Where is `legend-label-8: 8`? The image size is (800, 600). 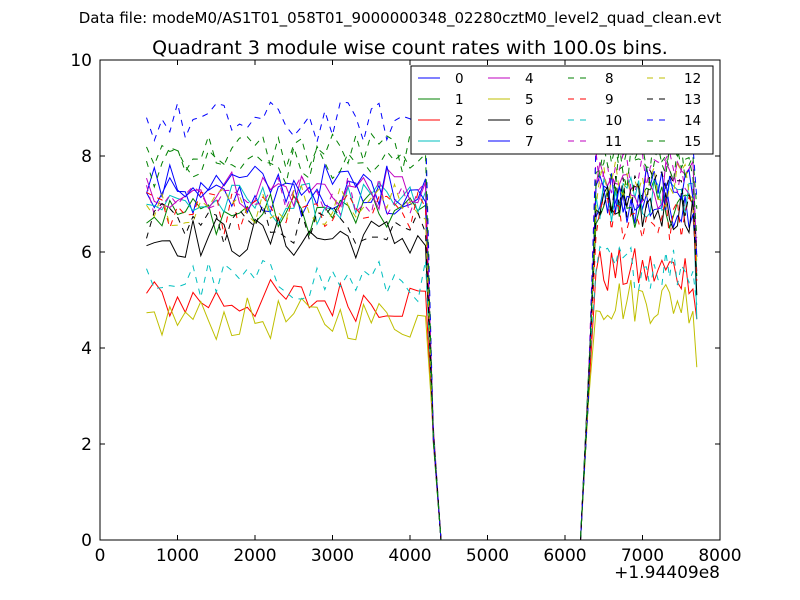 legend-label-8: 8 is located at coordinates (609, 79).